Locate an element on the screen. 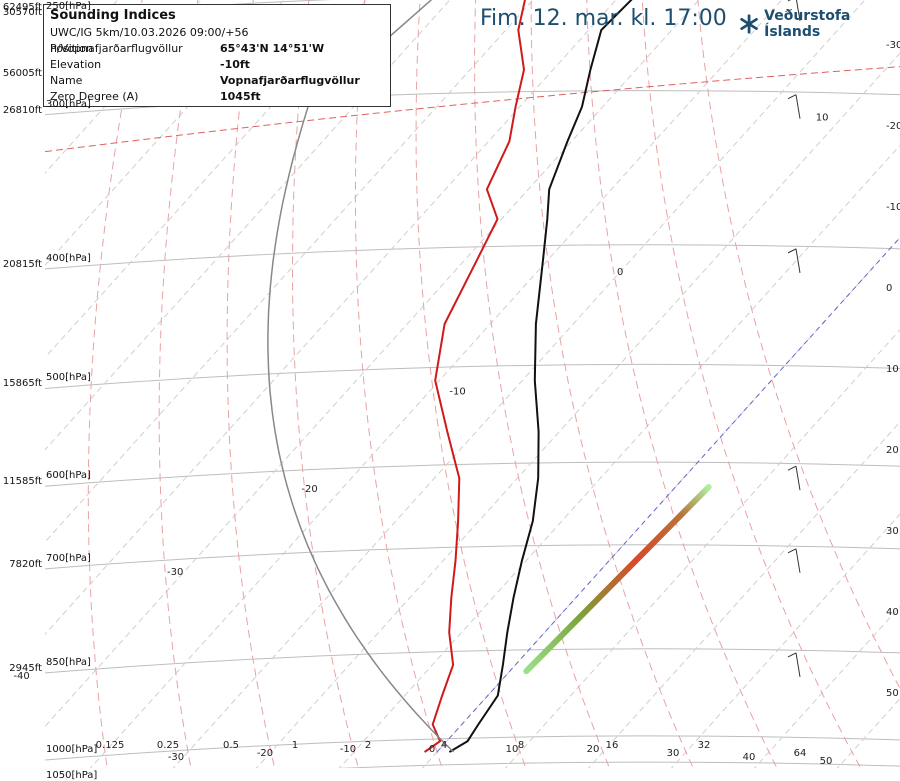 The height and width of the screenshot is (781, 900). pressure-label: 1000[hPa] is located at coordinates (72, 749).